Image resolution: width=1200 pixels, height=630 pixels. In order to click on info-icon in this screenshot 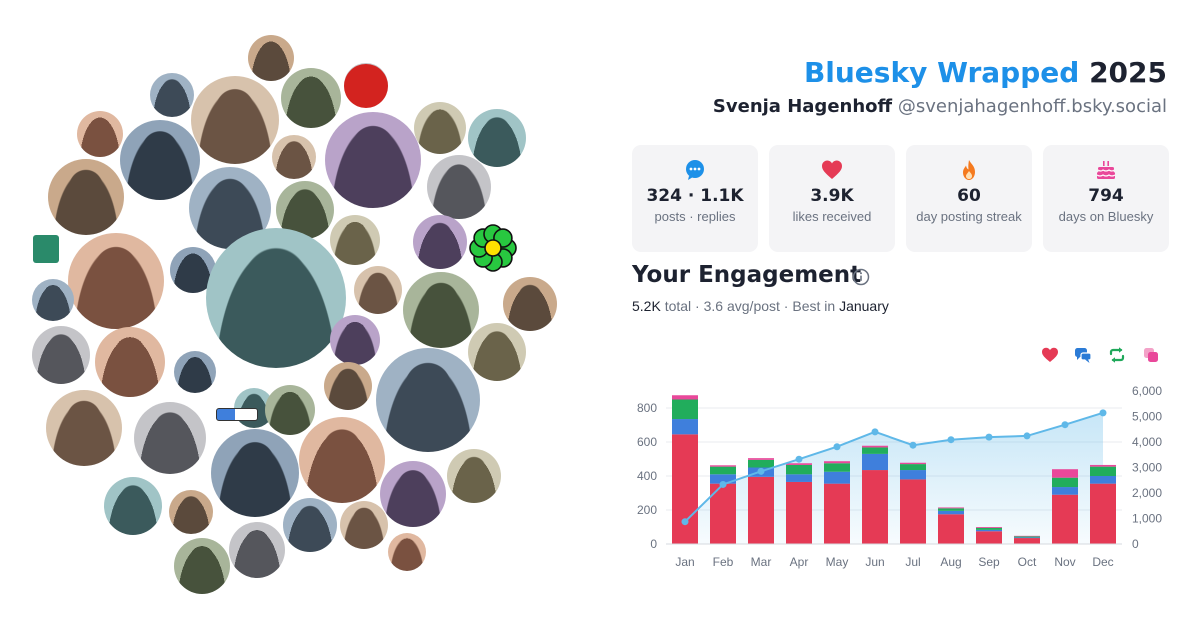, I will do `click(861, 277)`.